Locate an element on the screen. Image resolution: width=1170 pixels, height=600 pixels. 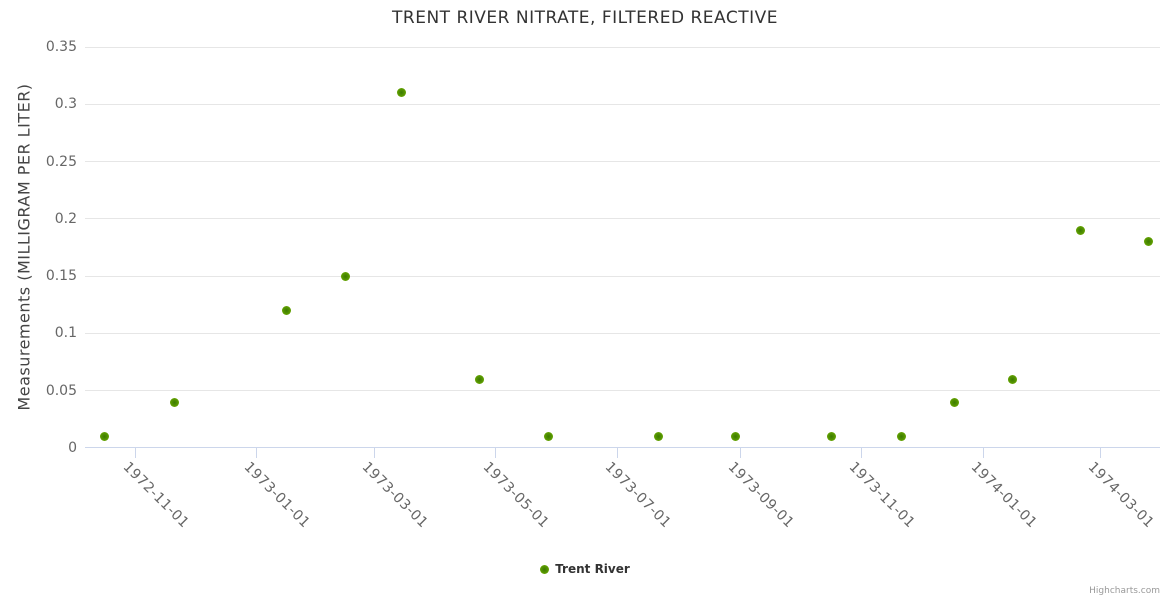
y-axis-tick-label: 0.25 is located at coordinates (61, 161).